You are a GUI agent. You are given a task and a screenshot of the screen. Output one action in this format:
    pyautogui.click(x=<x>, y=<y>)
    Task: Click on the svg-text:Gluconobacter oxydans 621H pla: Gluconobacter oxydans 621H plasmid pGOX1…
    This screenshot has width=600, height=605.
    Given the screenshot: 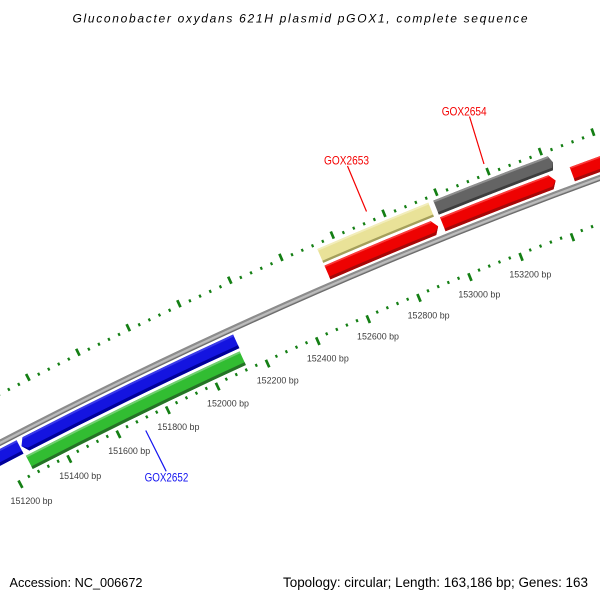 What is the action you would take?
    pyautogui.click(x=300, y=18)
    